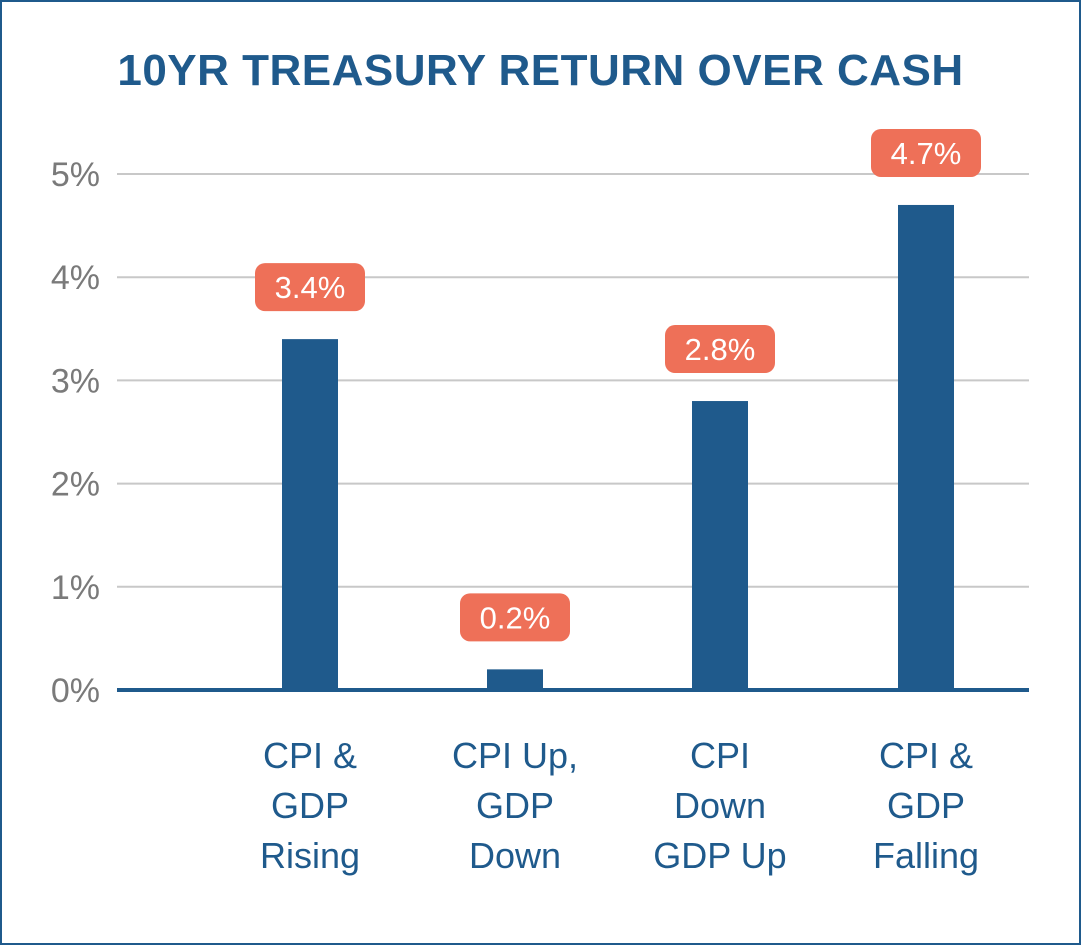 The image size is (1081, 945). I want to click on x-category-label-line: GDP Up, so click(719, 855).